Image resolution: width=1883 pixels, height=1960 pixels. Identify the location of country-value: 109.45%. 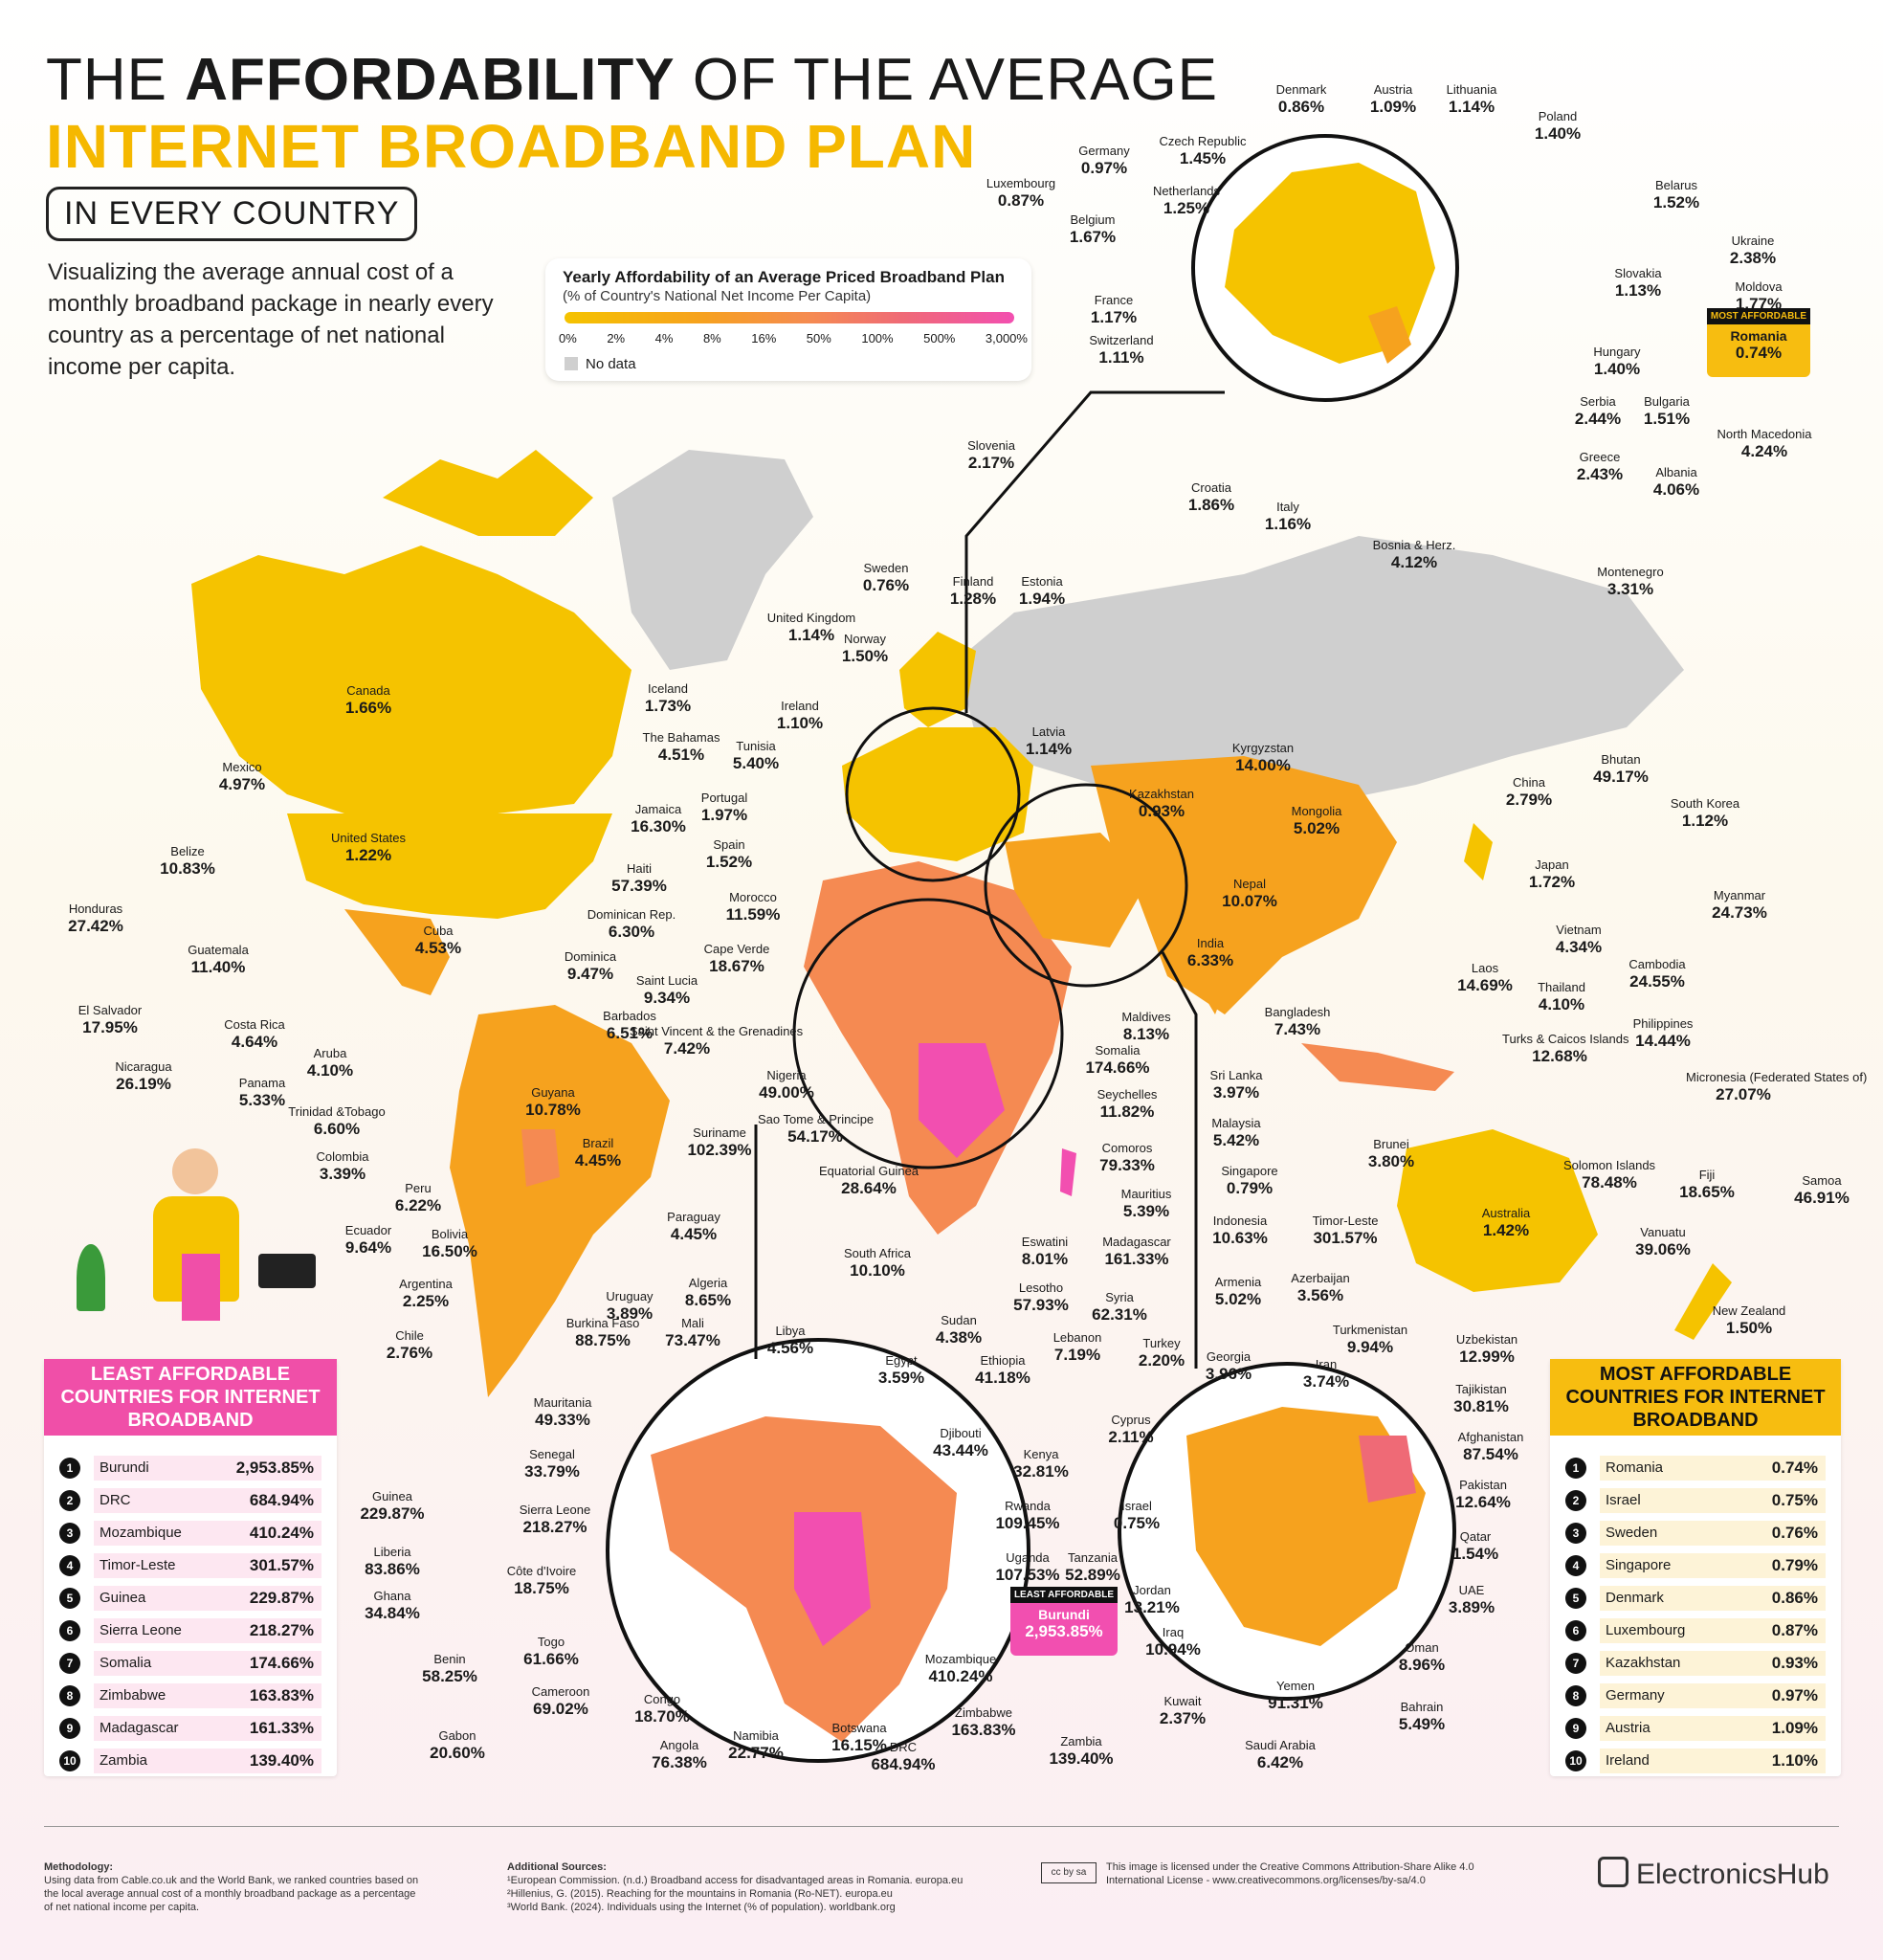
(1027, 1523).